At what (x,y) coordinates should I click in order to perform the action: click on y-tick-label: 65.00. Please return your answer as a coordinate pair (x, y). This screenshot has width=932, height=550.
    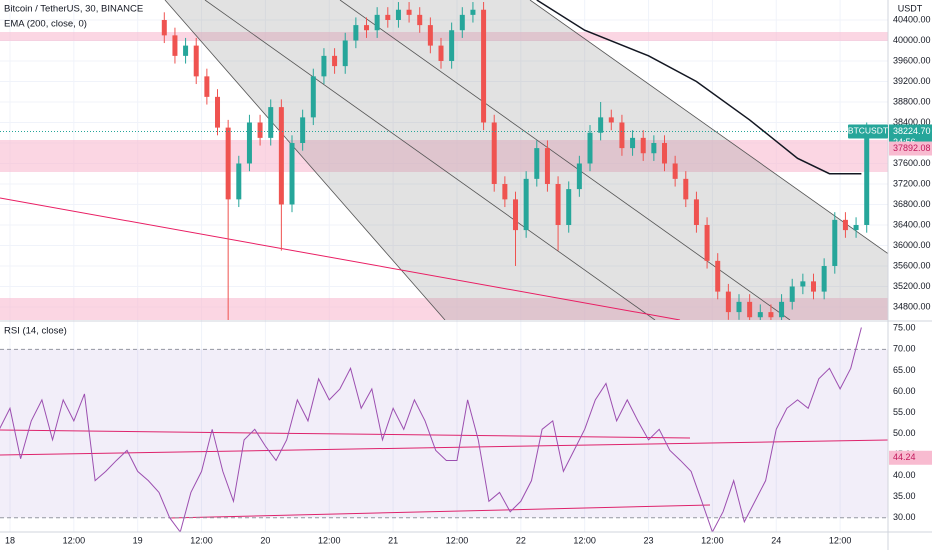
    Looking at the image, I should click on (904, 370).